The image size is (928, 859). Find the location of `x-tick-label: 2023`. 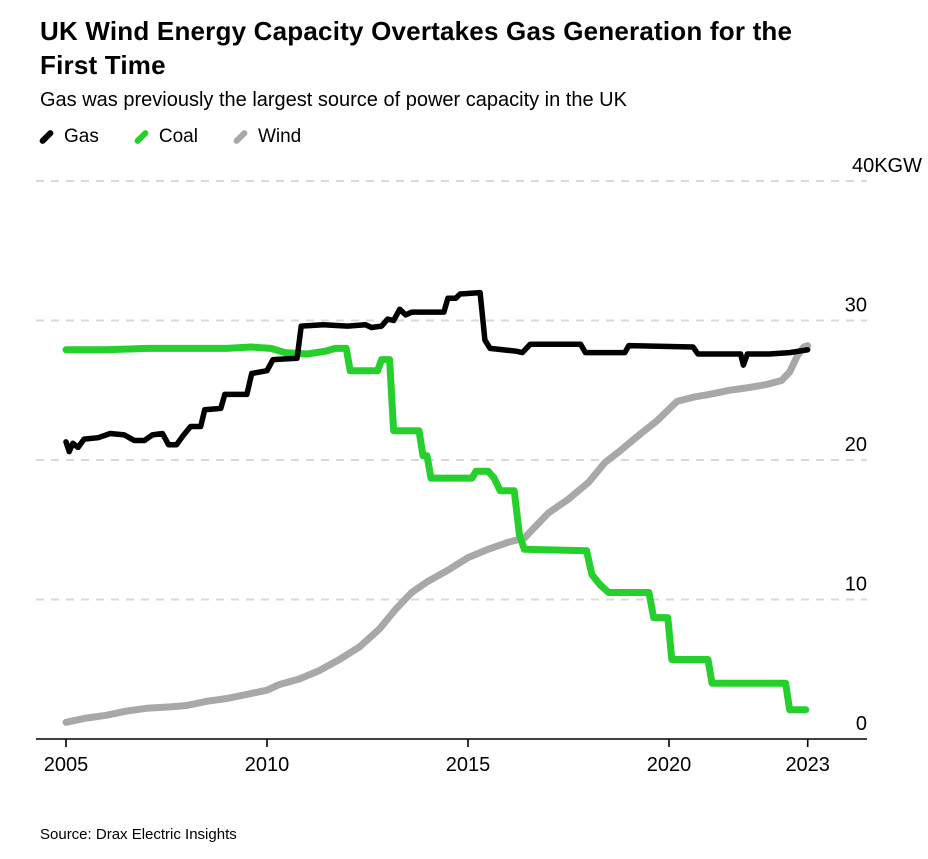

x-tick-label: 2023 is located at coordinates (807, 765).